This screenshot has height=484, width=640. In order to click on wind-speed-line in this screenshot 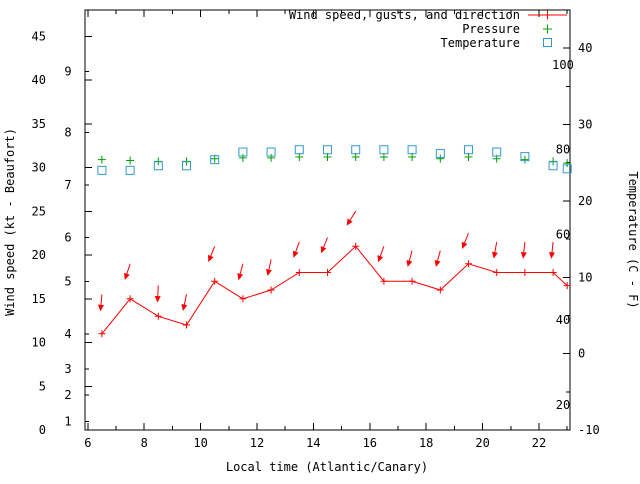, I will do `click(334, 290)`.